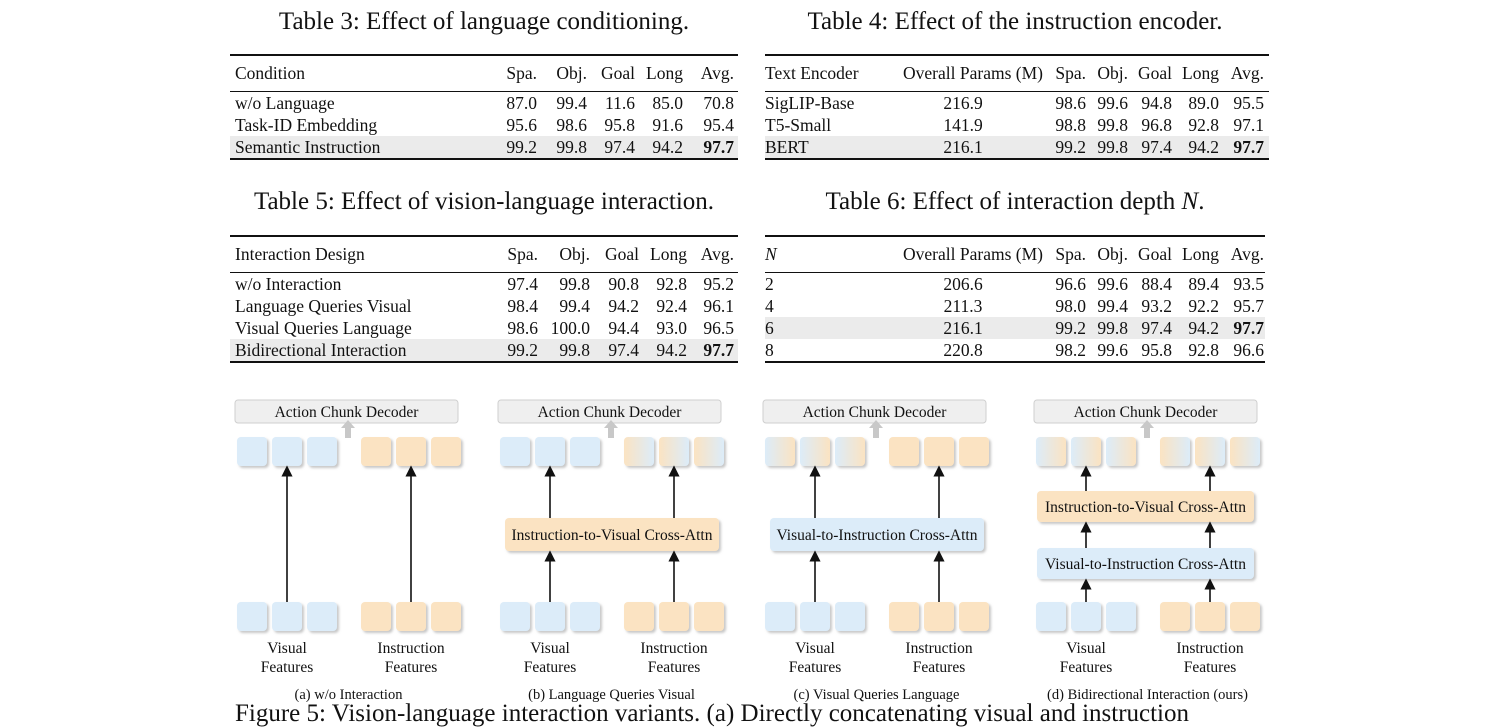 The height and width of the screenshot is (728, 1499). Describe the element at coordinates (323, 305) in the screenshot. I see `table-cell: Language Queries Visual` at that location.